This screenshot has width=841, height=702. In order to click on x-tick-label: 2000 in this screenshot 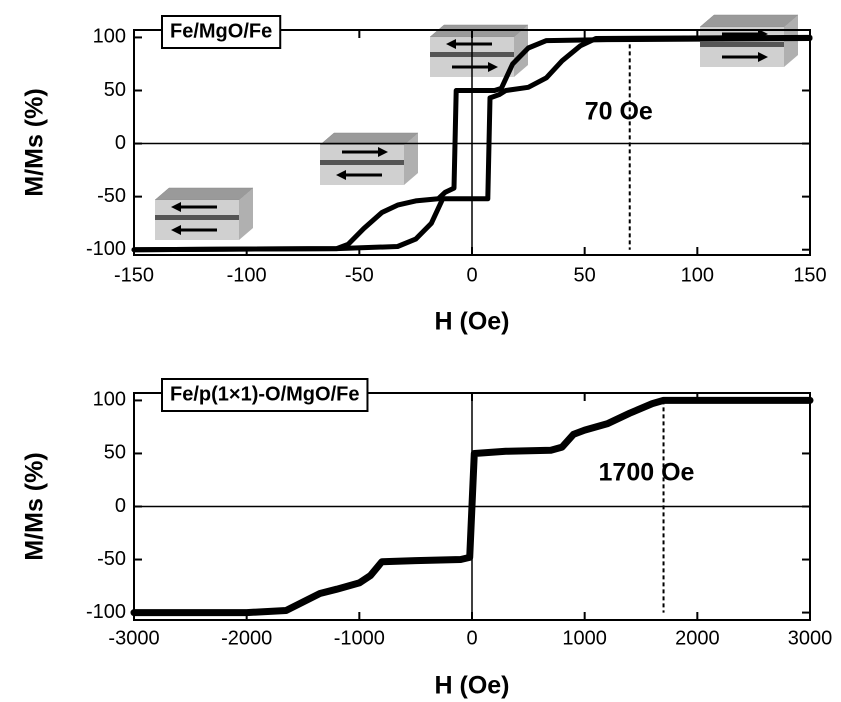, I will do `click(697, 638)`.